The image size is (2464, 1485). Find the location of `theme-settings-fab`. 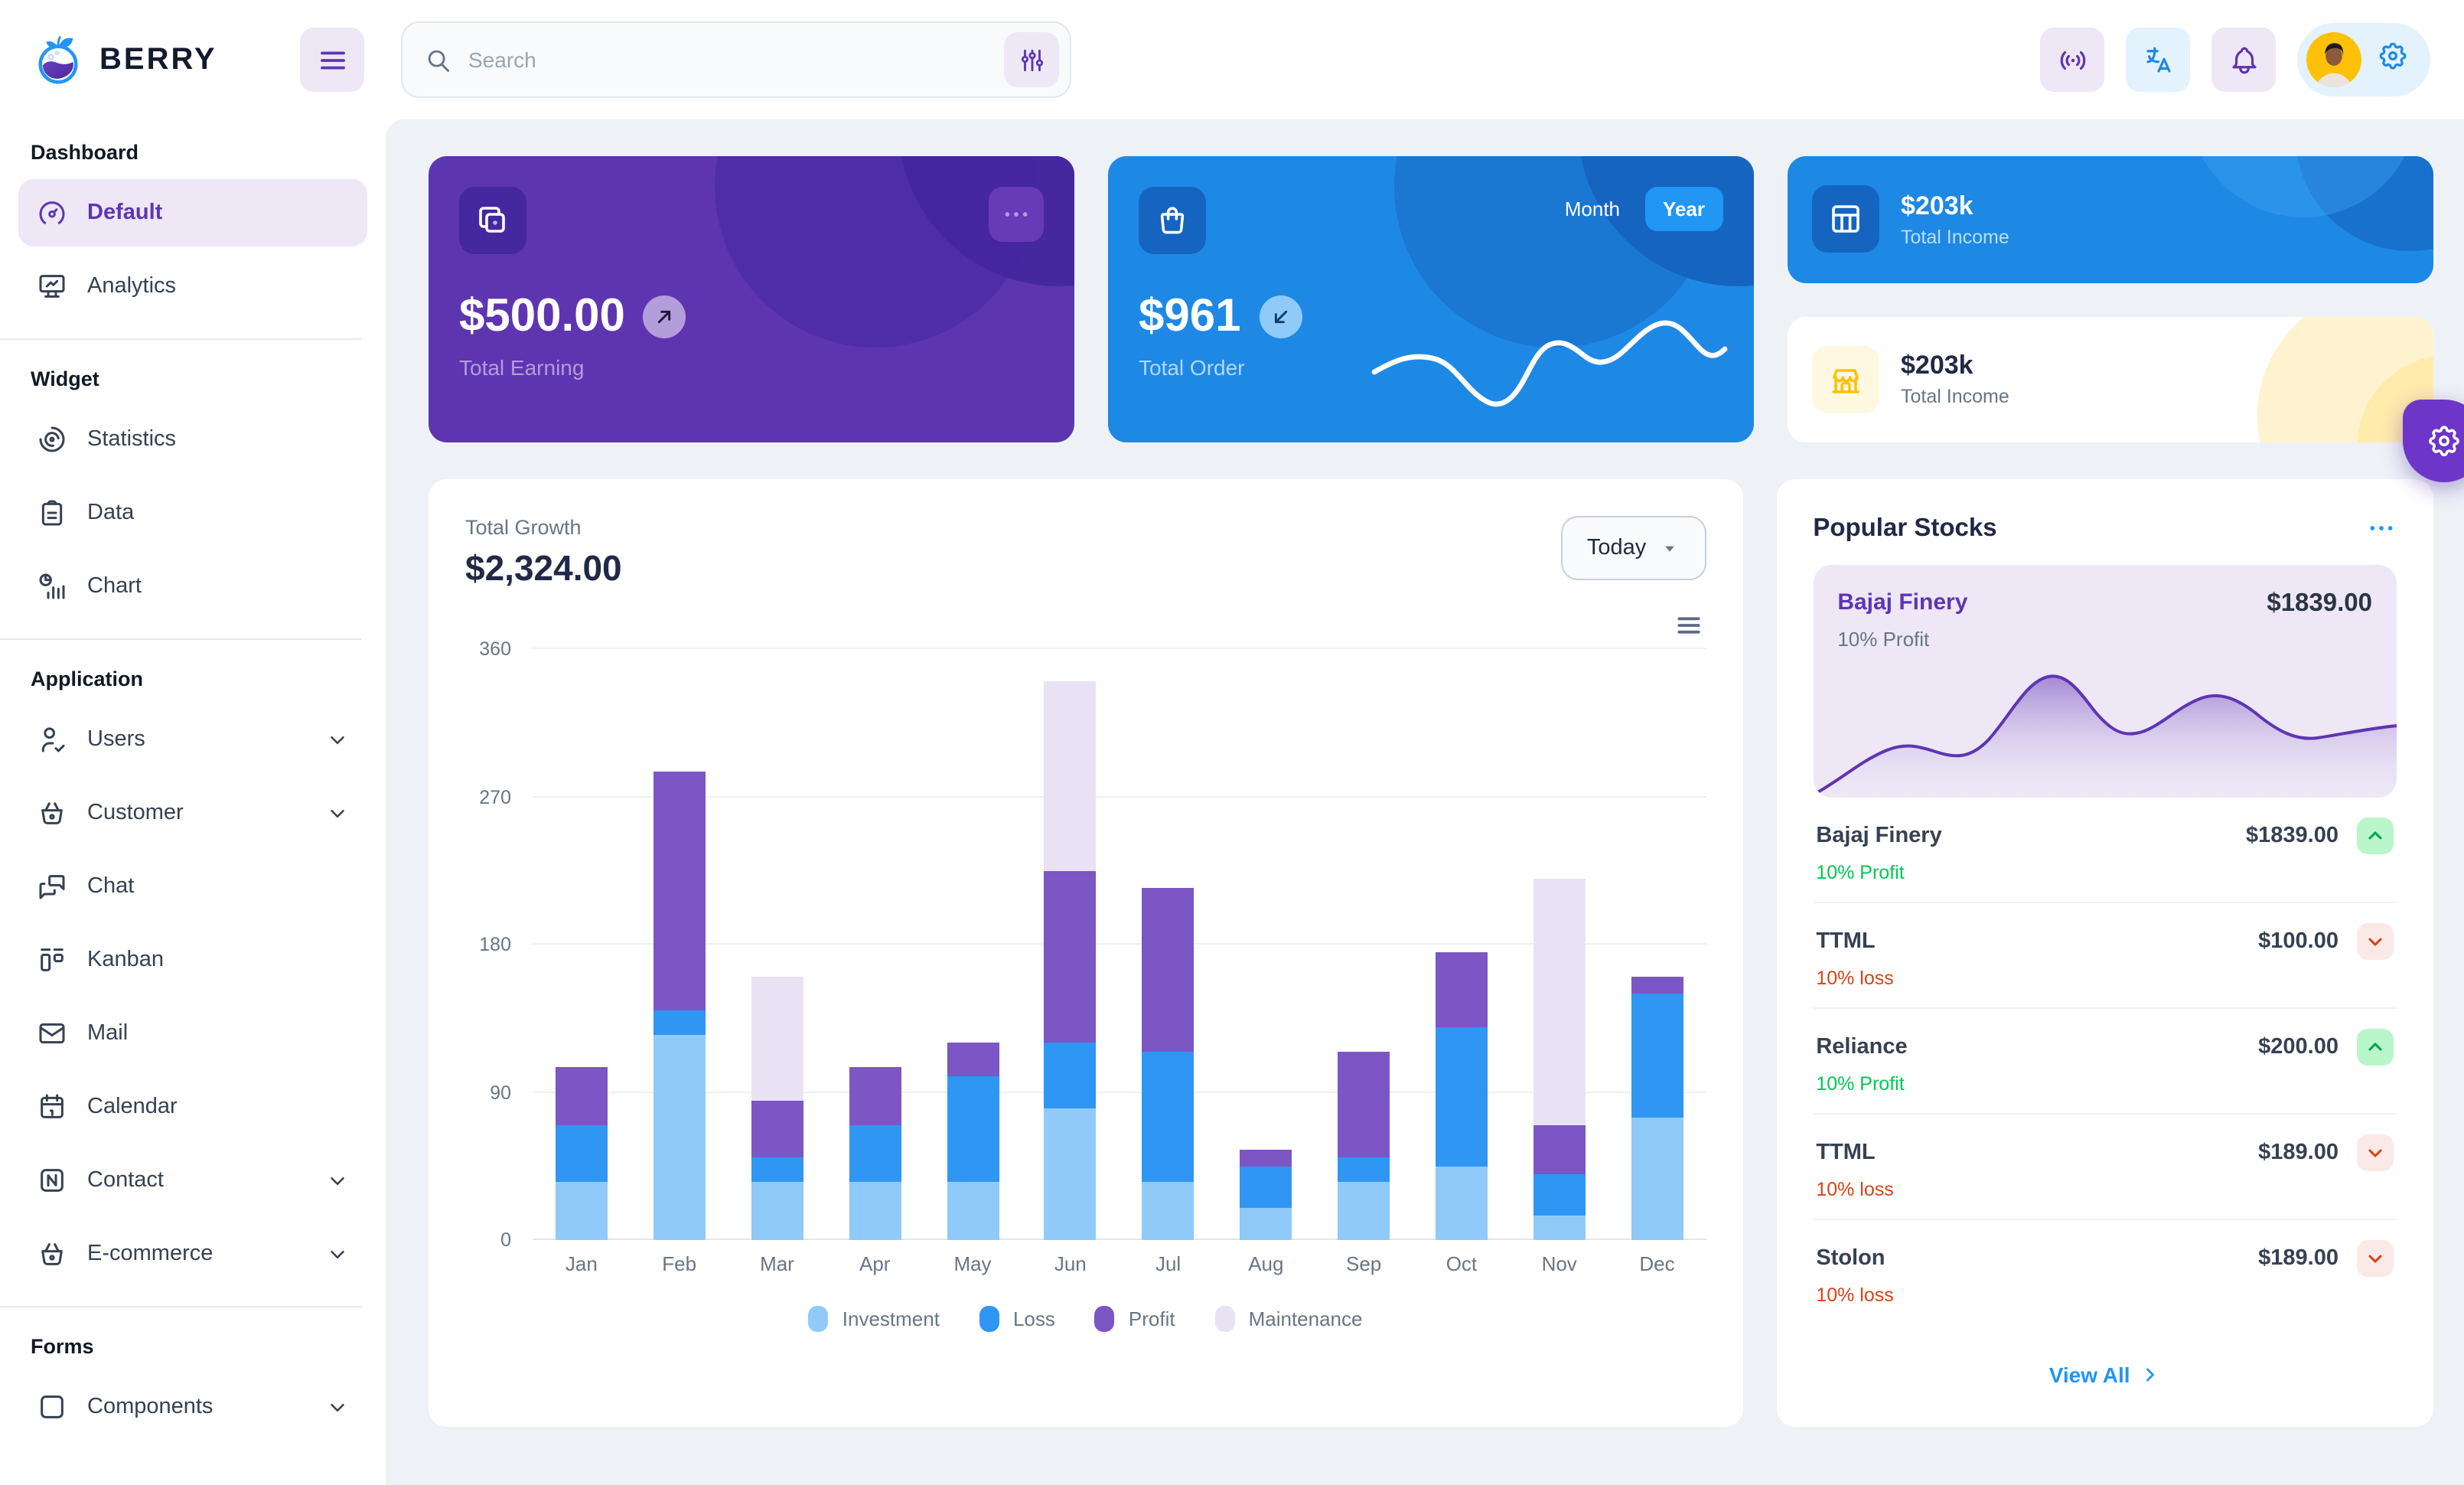

theme-settings-fab is located at coordinates (2433, 441).